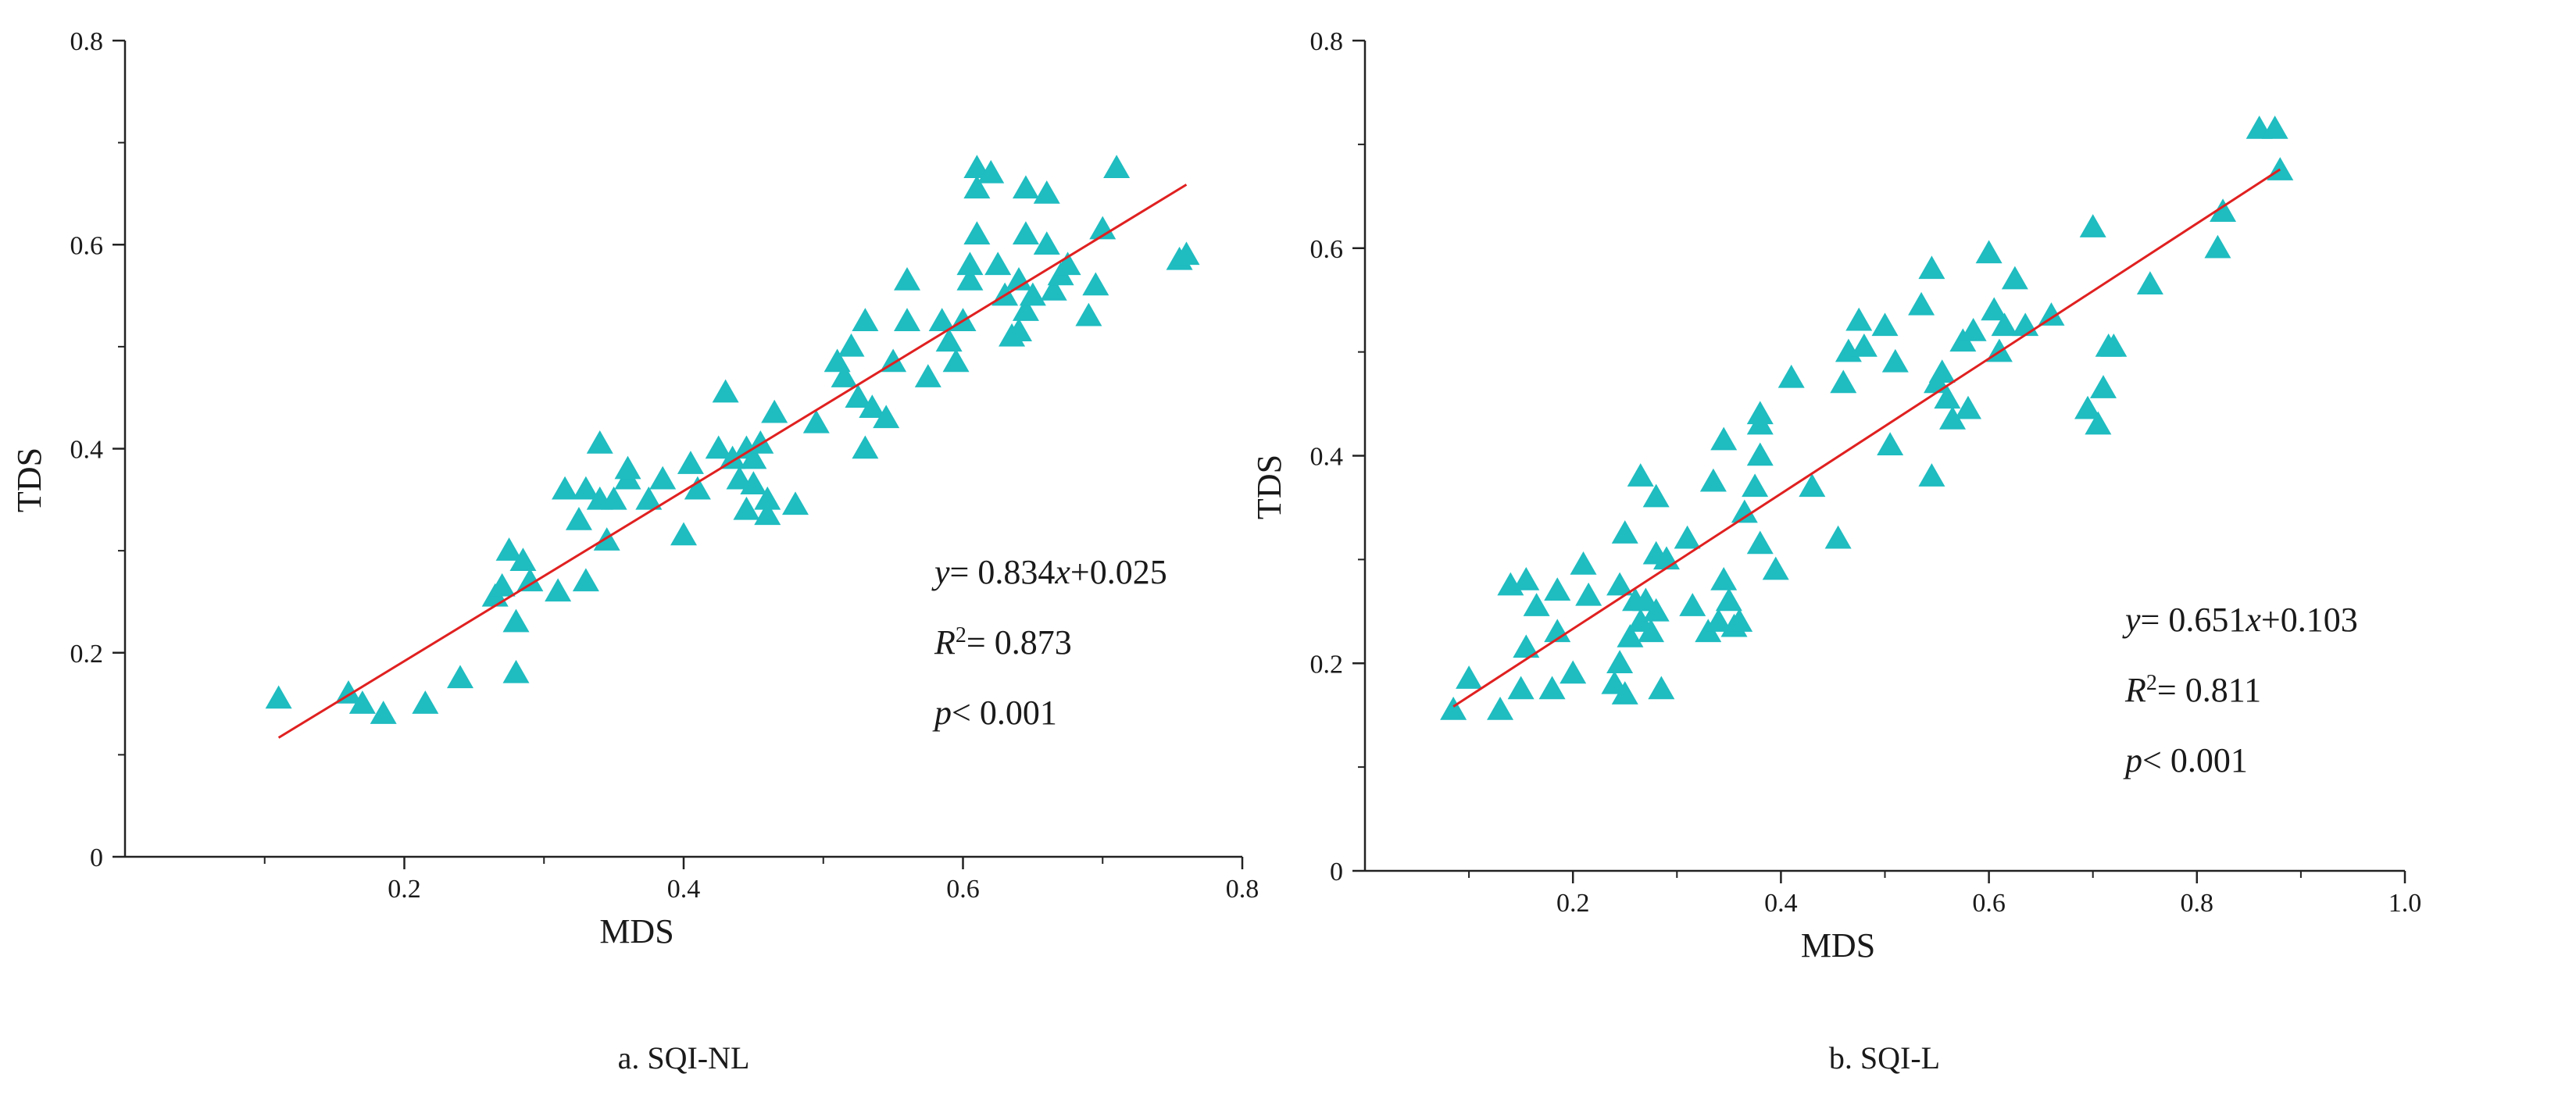 This screenshot has width=2576, height=1095. Describe the element at coordinates (1243, 889) in the screenshot. I see `panel-a-xtick-0.8: 0.8` at that location.